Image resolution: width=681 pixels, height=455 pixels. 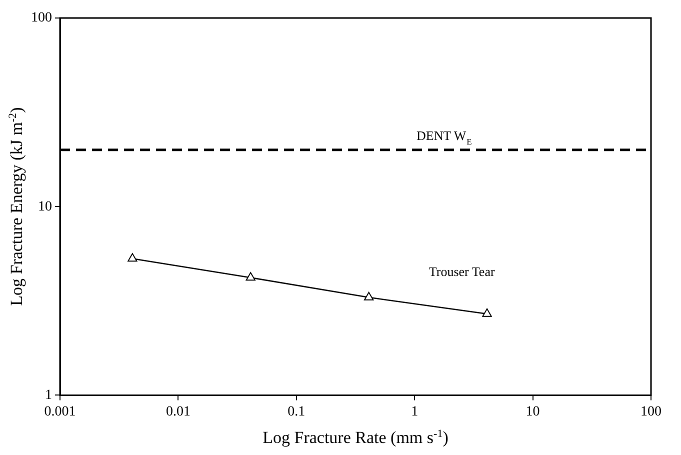 I want to click on y-tick-label: 1, so click(x=48, y=395).